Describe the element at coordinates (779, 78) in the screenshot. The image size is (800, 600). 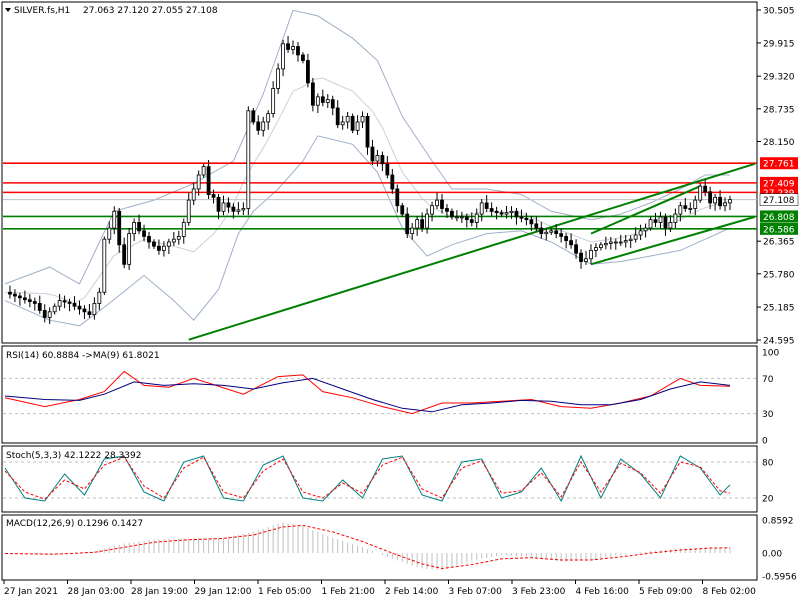
I see `price-tick-label: 29.320` at that location.